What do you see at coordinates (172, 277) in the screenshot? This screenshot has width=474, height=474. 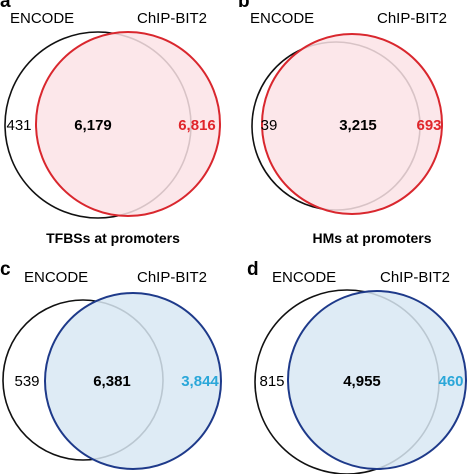 I see `right-set-label-c: ChIP-BIT2` at bounding box center [172, 277].